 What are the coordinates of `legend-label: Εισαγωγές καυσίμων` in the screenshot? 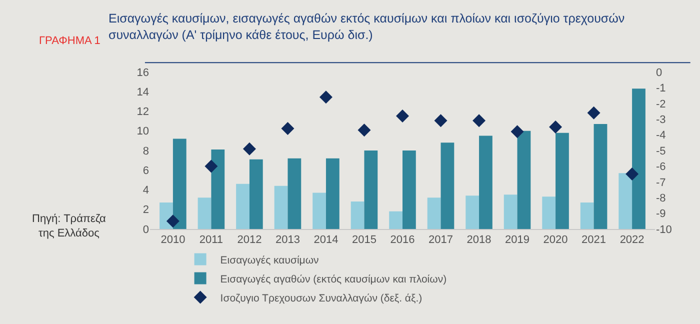 It's located at (269, 260).